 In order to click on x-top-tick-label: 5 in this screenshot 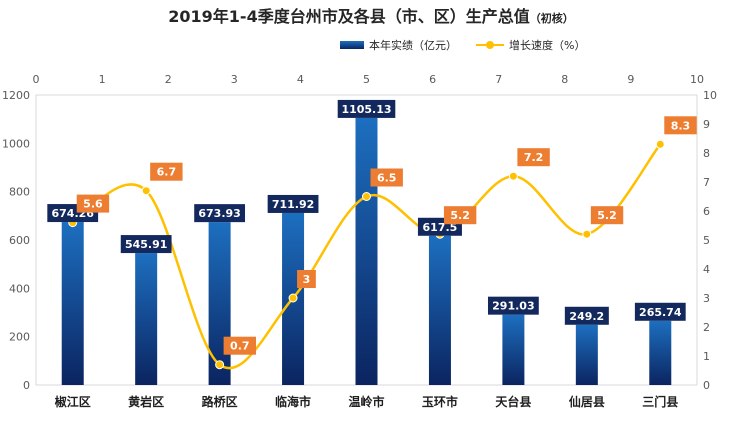, I will do `click(366, 79)`.